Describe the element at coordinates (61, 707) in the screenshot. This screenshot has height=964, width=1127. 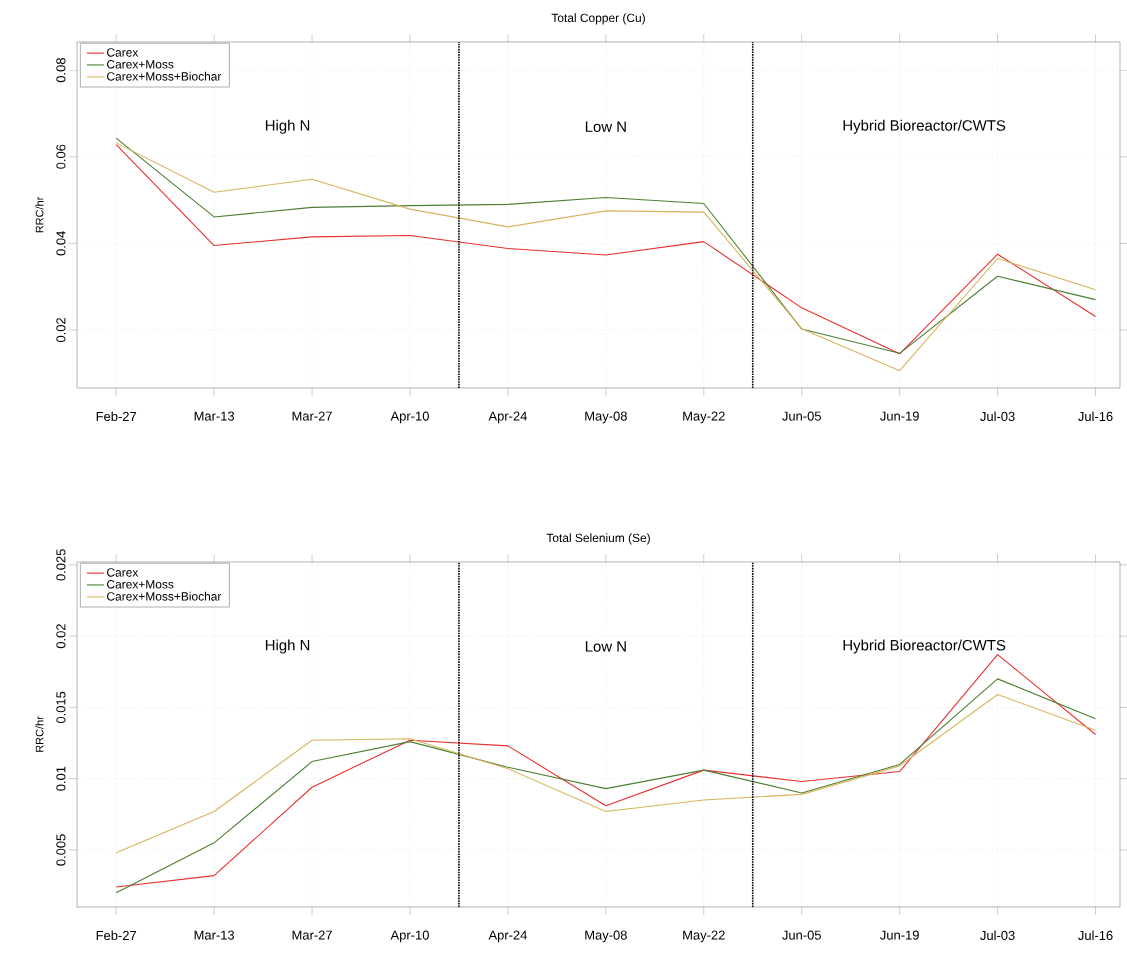
I see `y-tick-label: 0.015` at that location.